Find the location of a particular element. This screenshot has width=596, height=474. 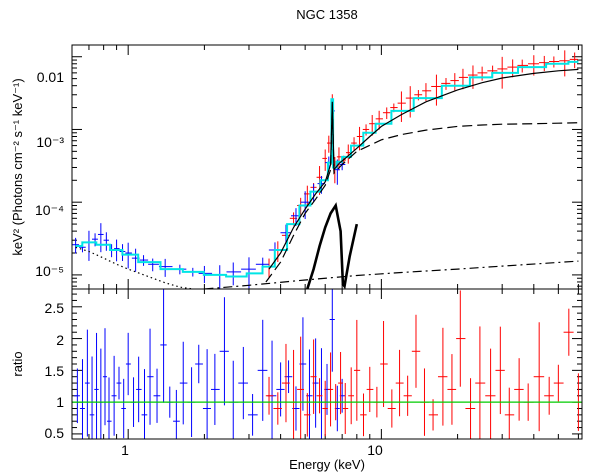

spectrum-y-tick-label-1e-3: 10⁻³ is located at coordinates (50, 142).